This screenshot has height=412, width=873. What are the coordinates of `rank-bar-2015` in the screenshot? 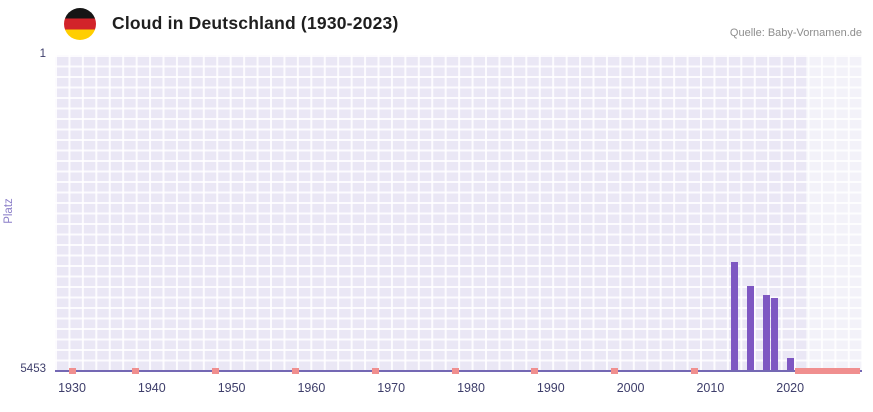 It's located at (750, 328).